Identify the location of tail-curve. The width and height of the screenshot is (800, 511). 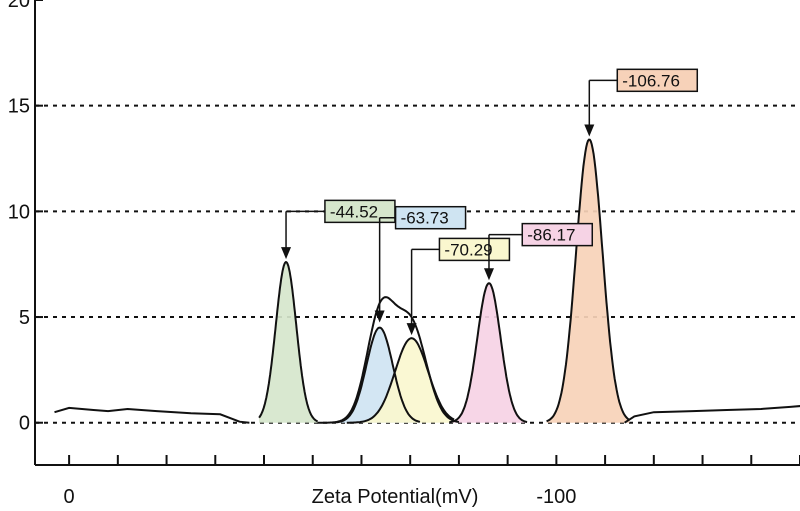
(712, 414).